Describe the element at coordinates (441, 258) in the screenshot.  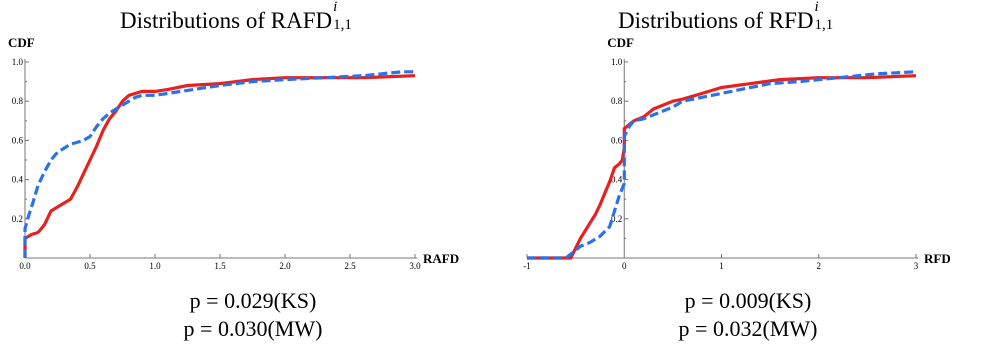
I see `x-axis-title: RAFD` at that location.